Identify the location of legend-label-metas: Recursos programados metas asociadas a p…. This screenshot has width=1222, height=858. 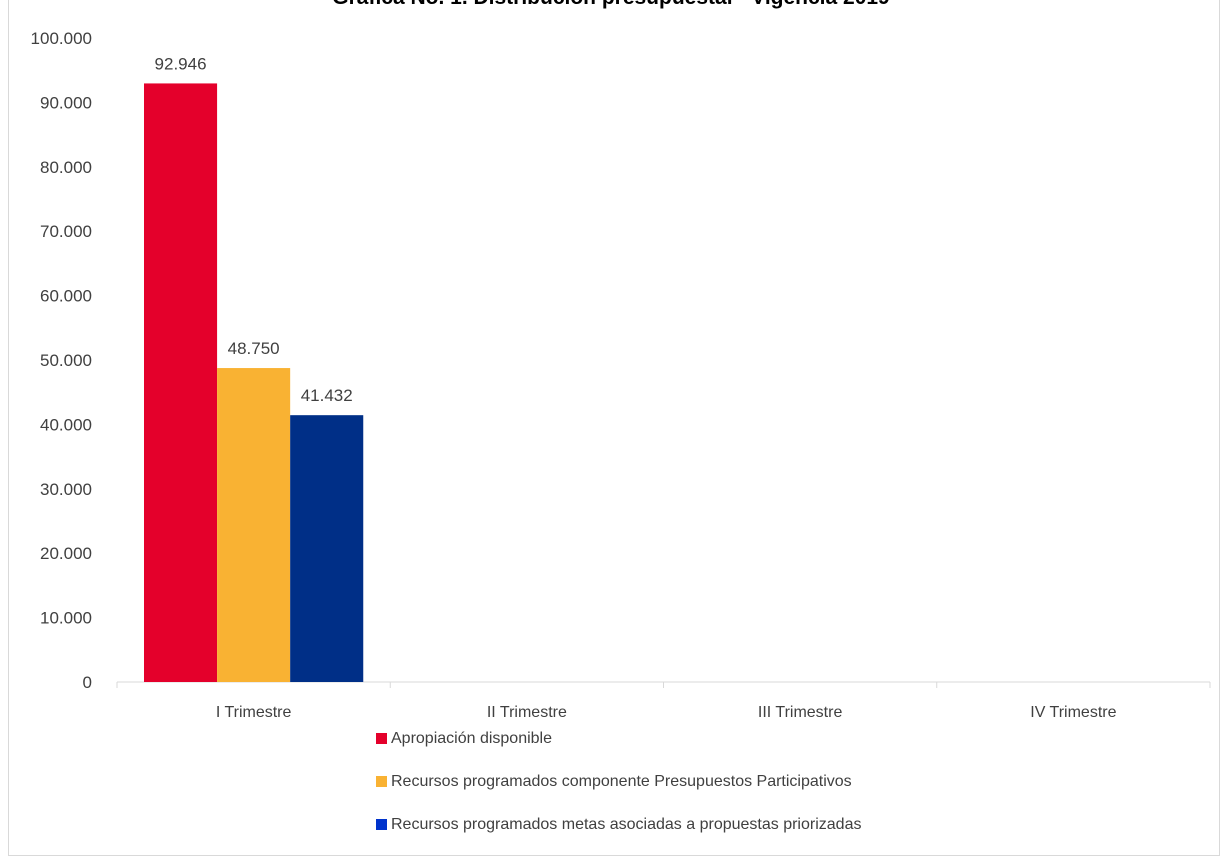
(626, 824).